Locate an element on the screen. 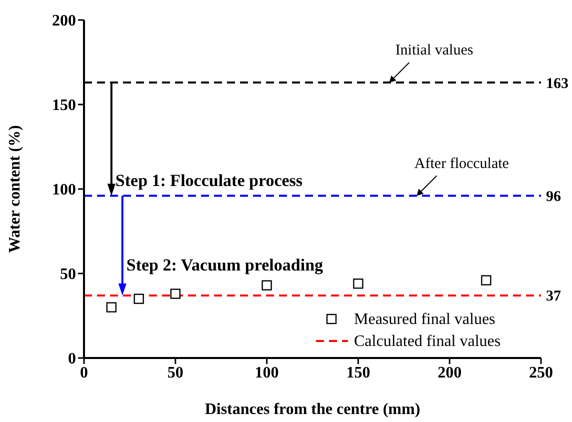 This screenshot has height=422, width=572. annotation: After flocculate is located at coordinates (462, 164).